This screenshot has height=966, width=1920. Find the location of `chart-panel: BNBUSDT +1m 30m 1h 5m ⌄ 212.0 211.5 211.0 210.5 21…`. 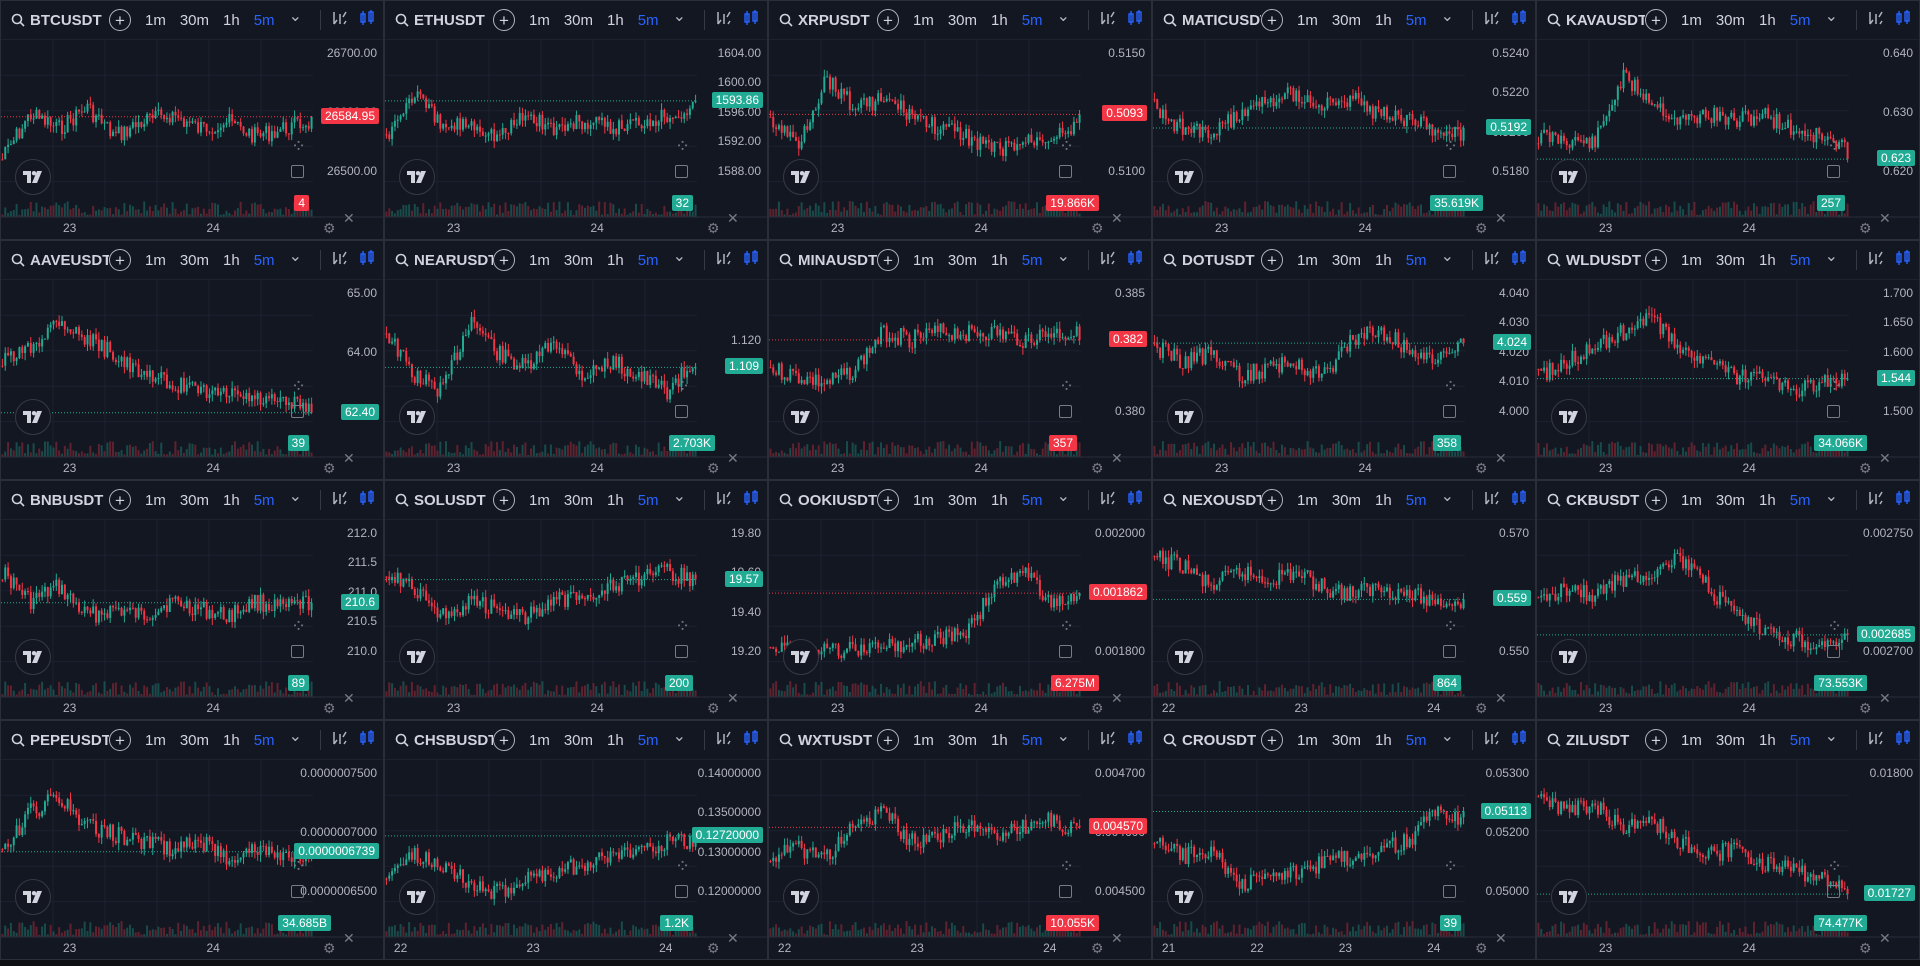

chart-panel: BNBUSDT +1m 30m 1h 5m ⌄ 212.0 211.5 211.0 210.5 21… is located at coordinates (192, 600).